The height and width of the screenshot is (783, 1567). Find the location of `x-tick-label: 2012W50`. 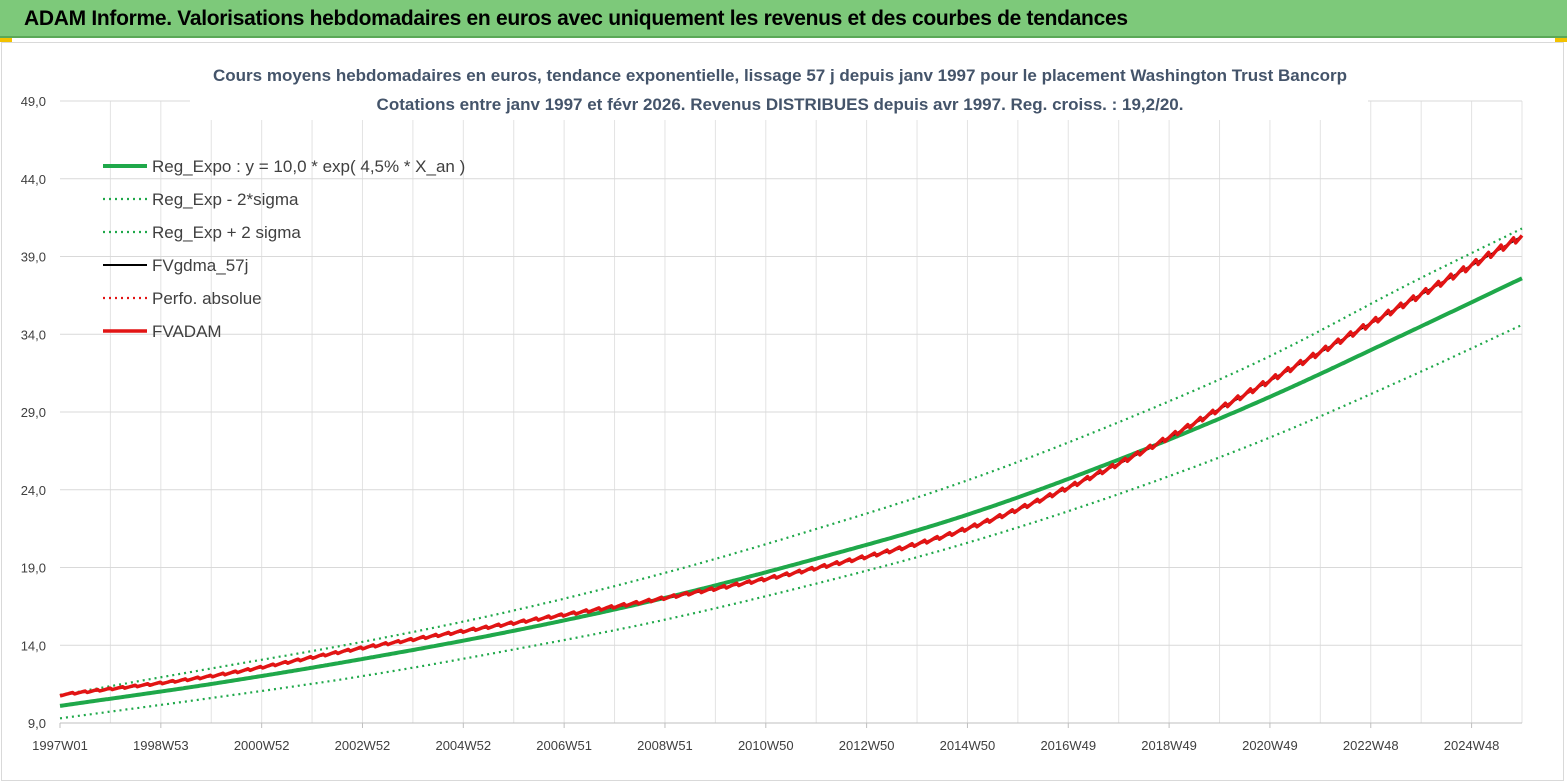

x-tick-label: 2012W50 is located at coordinates (867, 745).